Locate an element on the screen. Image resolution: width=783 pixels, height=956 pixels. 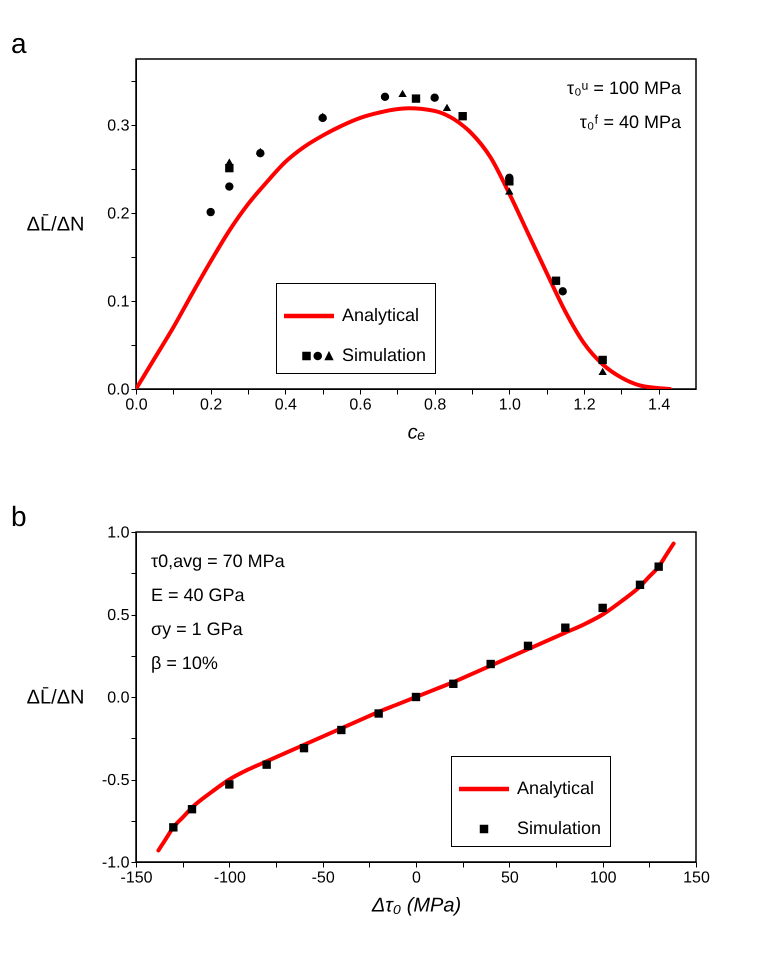
x-tick-label: 1.2 is located at coordinates (584, 405).